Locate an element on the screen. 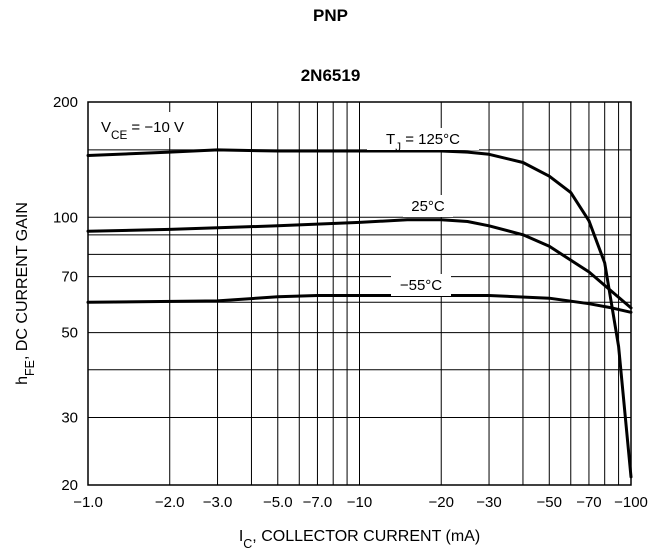 The image size is (661, 552). y-tick-label: 200 is located at coordinates (65, 102).